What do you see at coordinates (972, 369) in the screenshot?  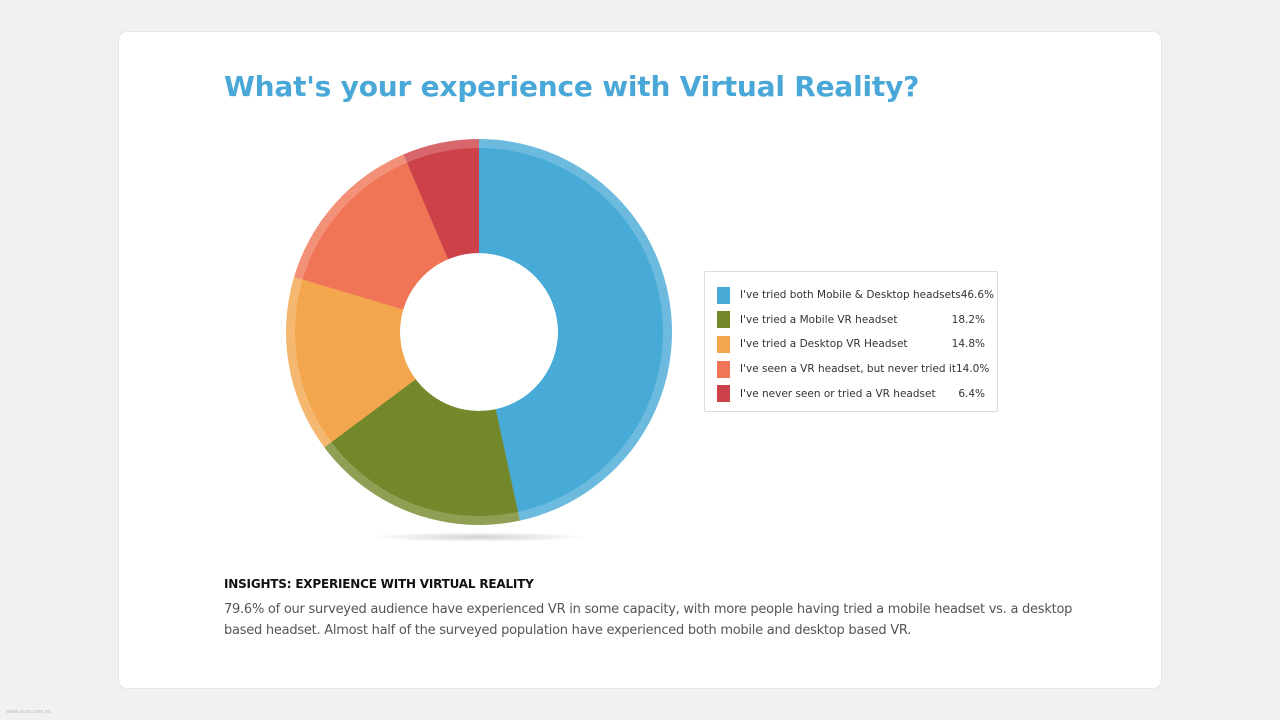 I see `legend-value: 14.0%` at bounding box center [972, 369].